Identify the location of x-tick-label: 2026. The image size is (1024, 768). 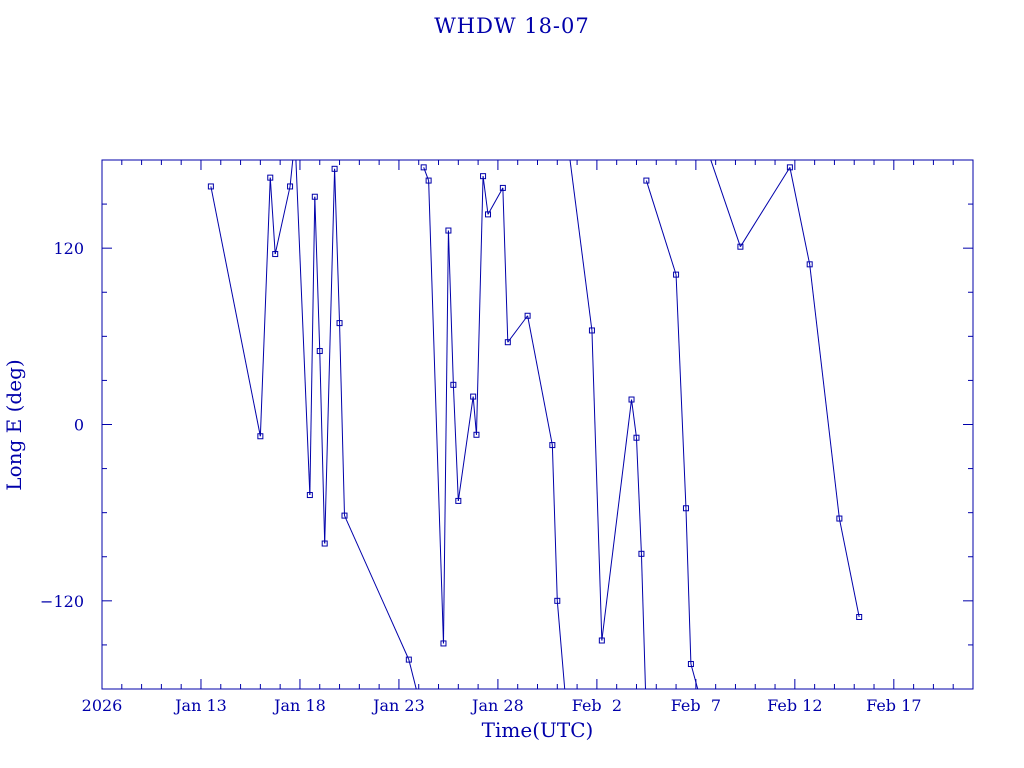
(102, 705).